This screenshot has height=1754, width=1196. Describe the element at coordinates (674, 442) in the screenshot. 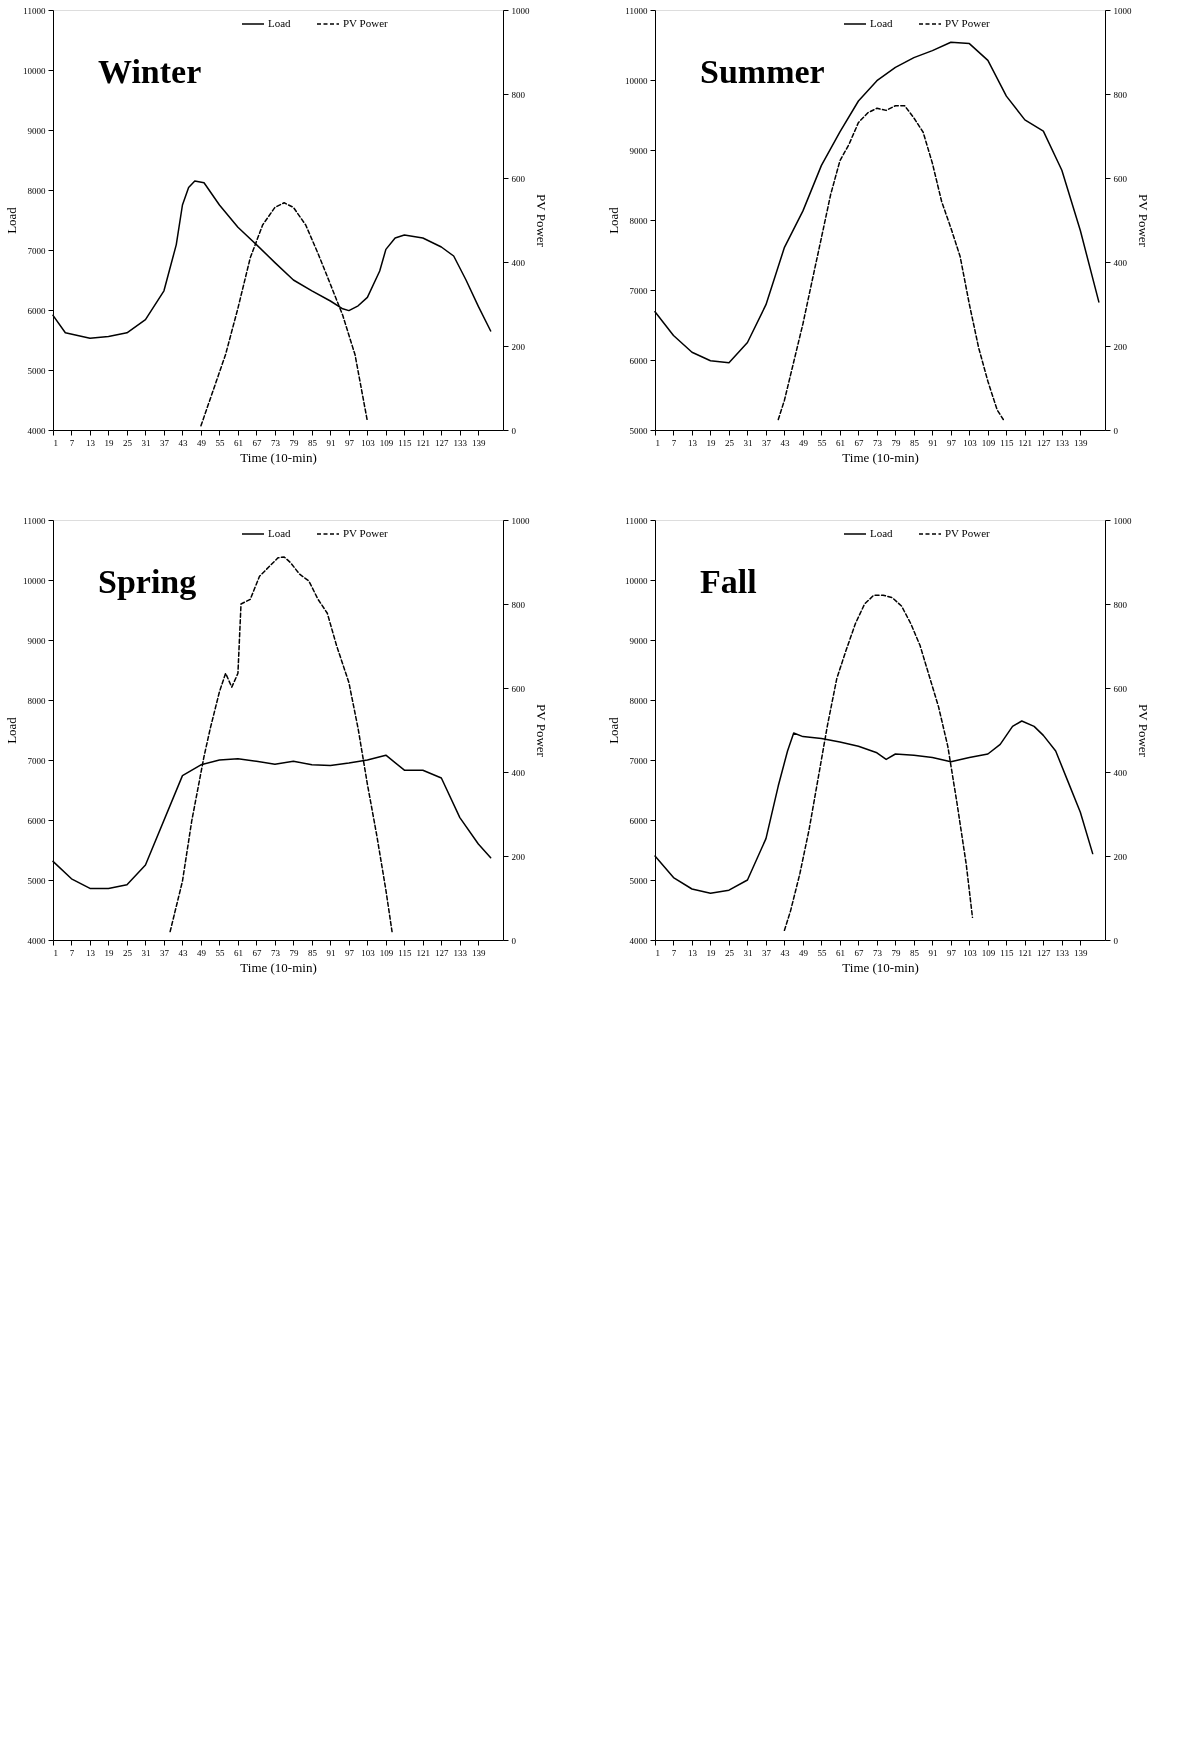

I see `x-tick-label: 7` at that location.